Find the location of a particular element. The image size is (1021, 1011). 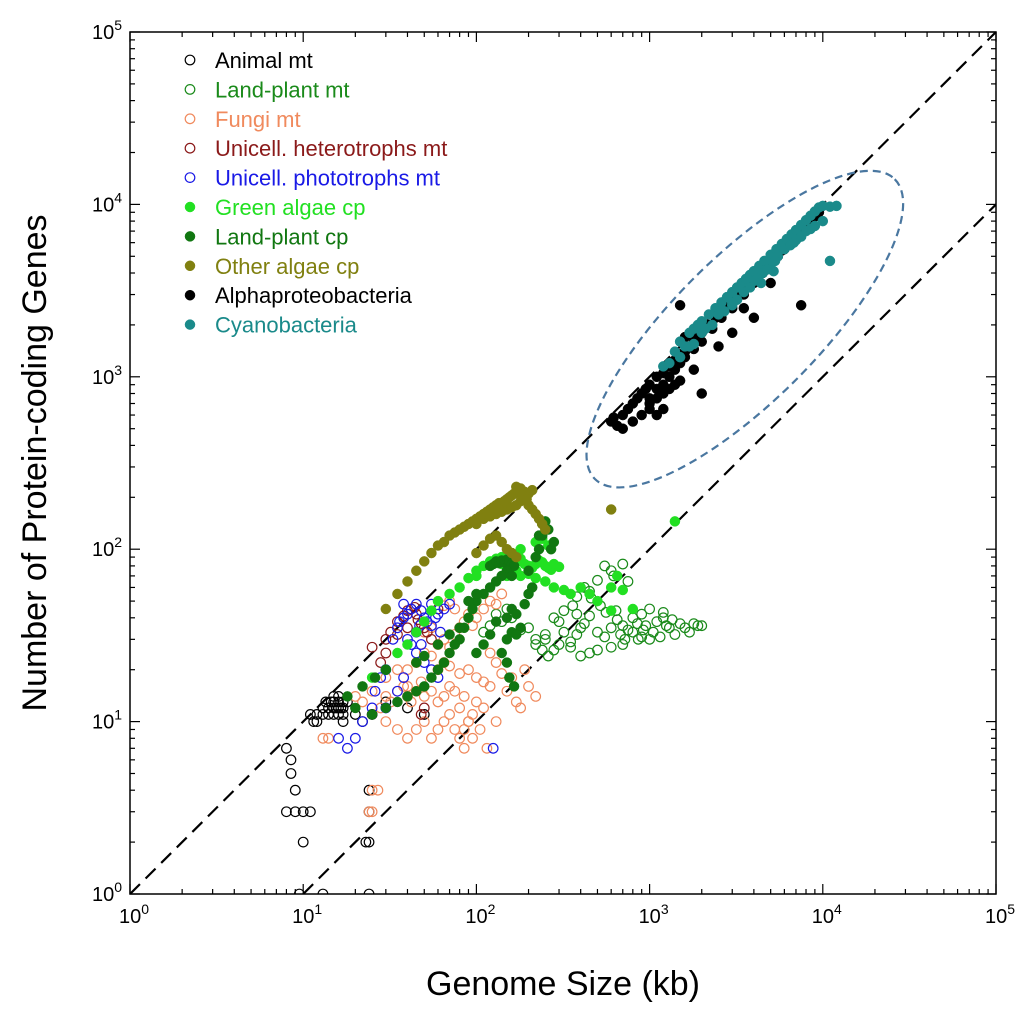

x-tick-label: 10³ is located at coordinates (654, 914).